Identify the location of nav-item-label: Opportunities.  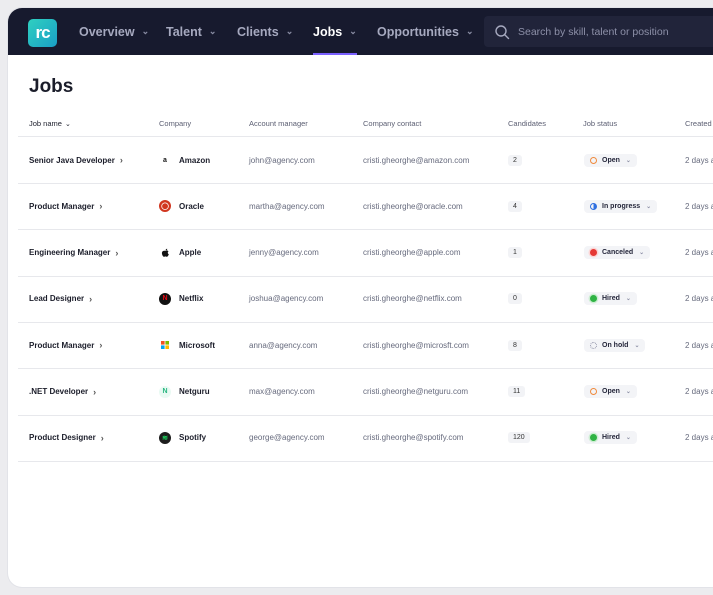
(418, 31).